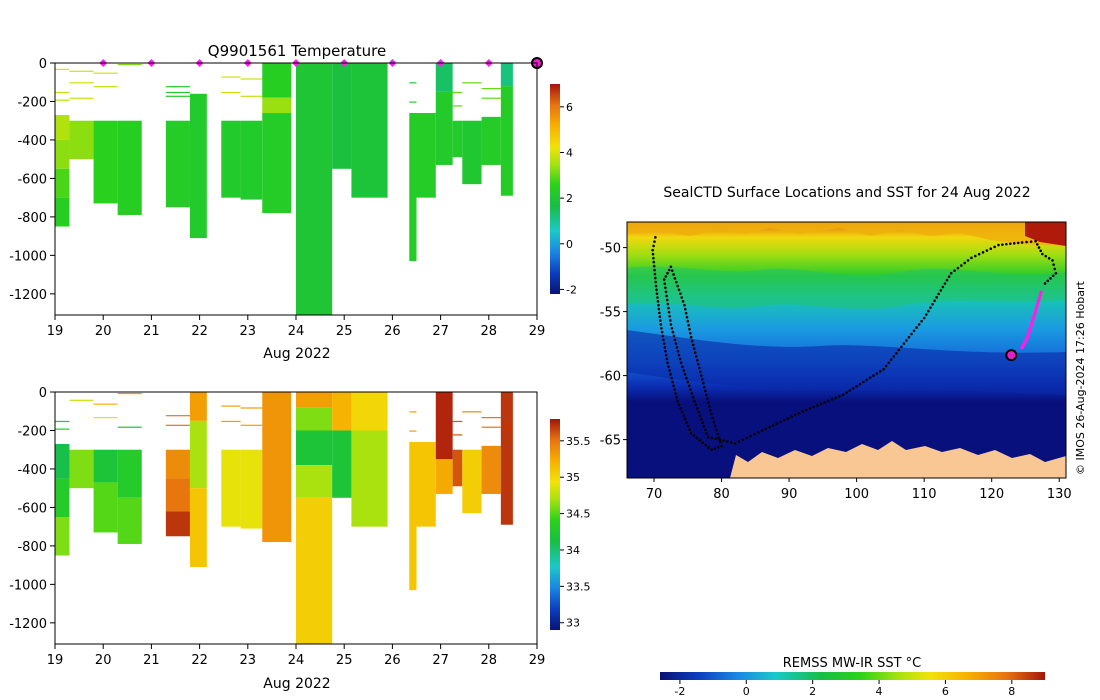 This screenshot has width=1100, height=700. I want to click on y-tick-label: -800, so click(32, 218).